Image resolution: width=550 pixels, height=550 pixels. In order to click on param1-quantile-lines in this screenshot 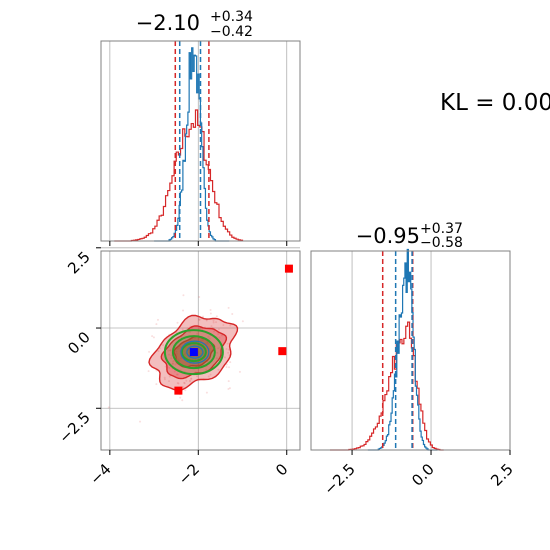, I will do `click(397, 350)`.